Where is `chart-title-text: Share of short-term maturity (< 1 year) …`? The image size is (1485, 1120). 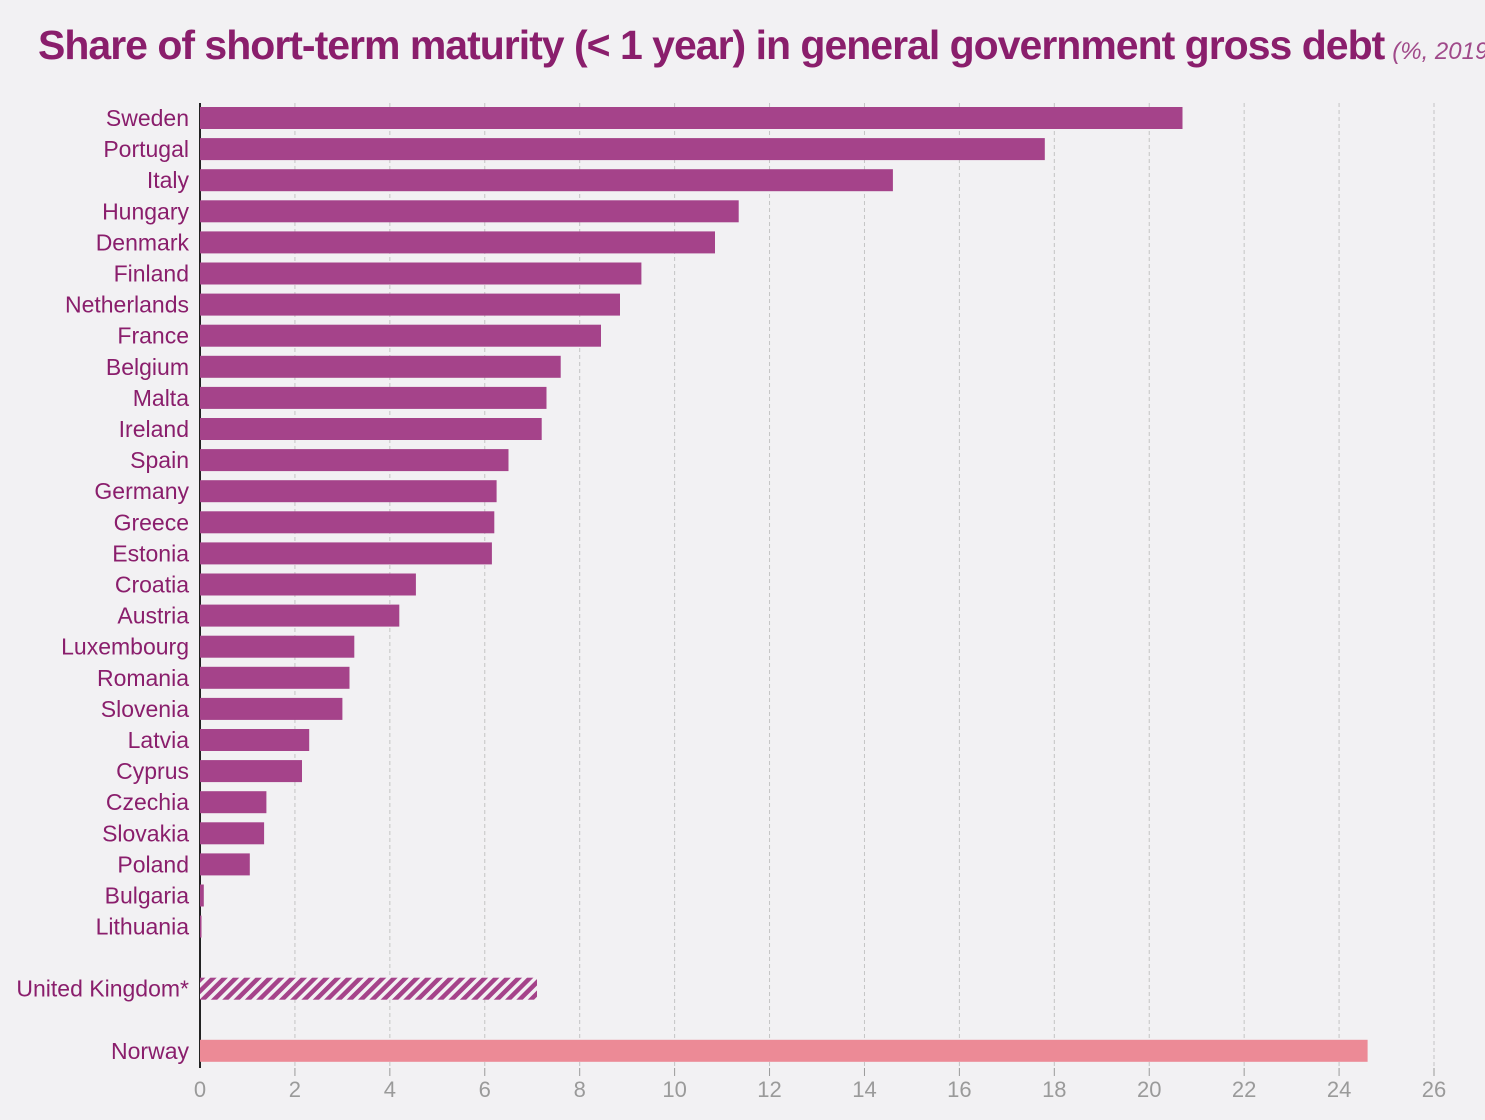 chart-title-text: Share of short-term maturity (< 1 year) … is located at coordinates (711, 45).